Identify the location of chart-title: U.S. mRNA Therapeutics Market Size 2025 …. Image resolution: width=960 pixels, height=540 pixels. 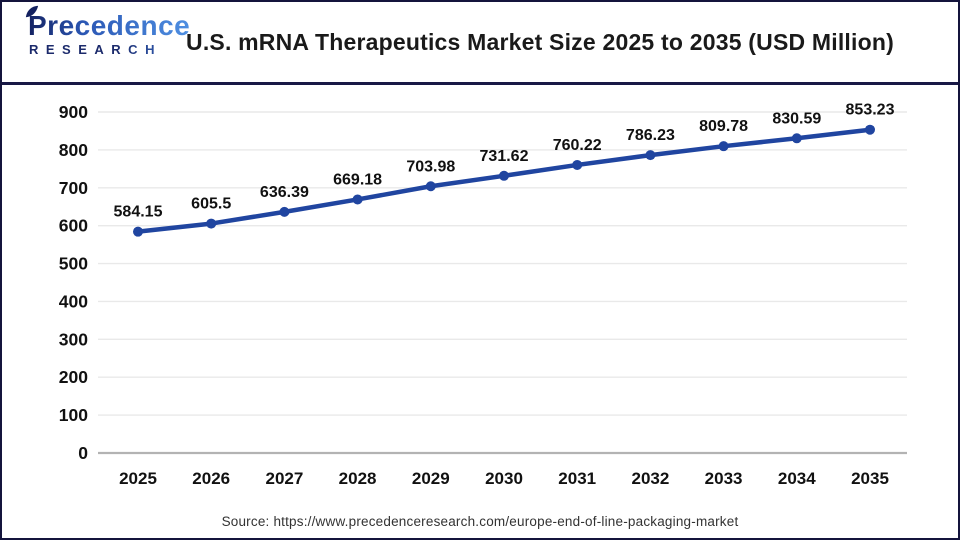
(540, 41).